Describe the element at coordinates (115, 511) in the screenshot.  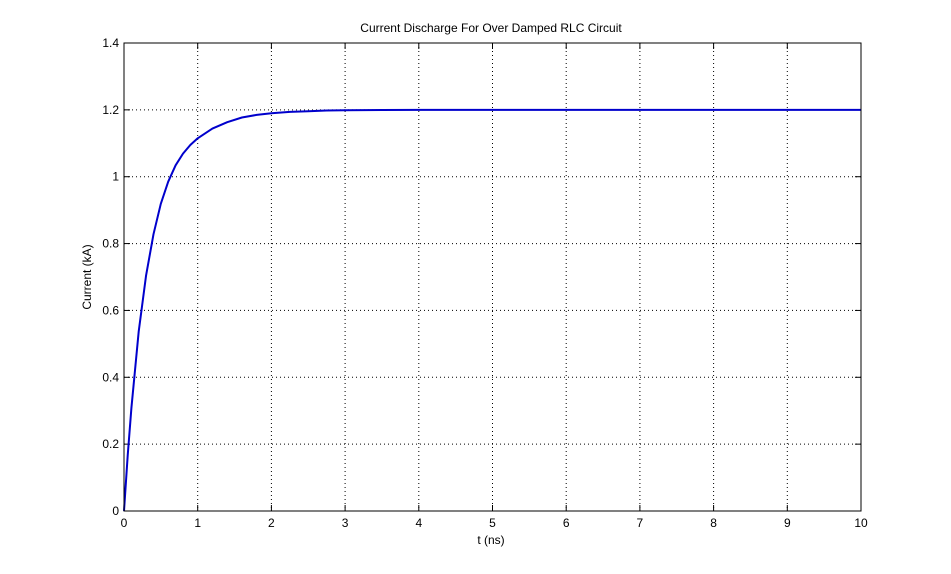
I see `y-tick-label: 0` at that location.